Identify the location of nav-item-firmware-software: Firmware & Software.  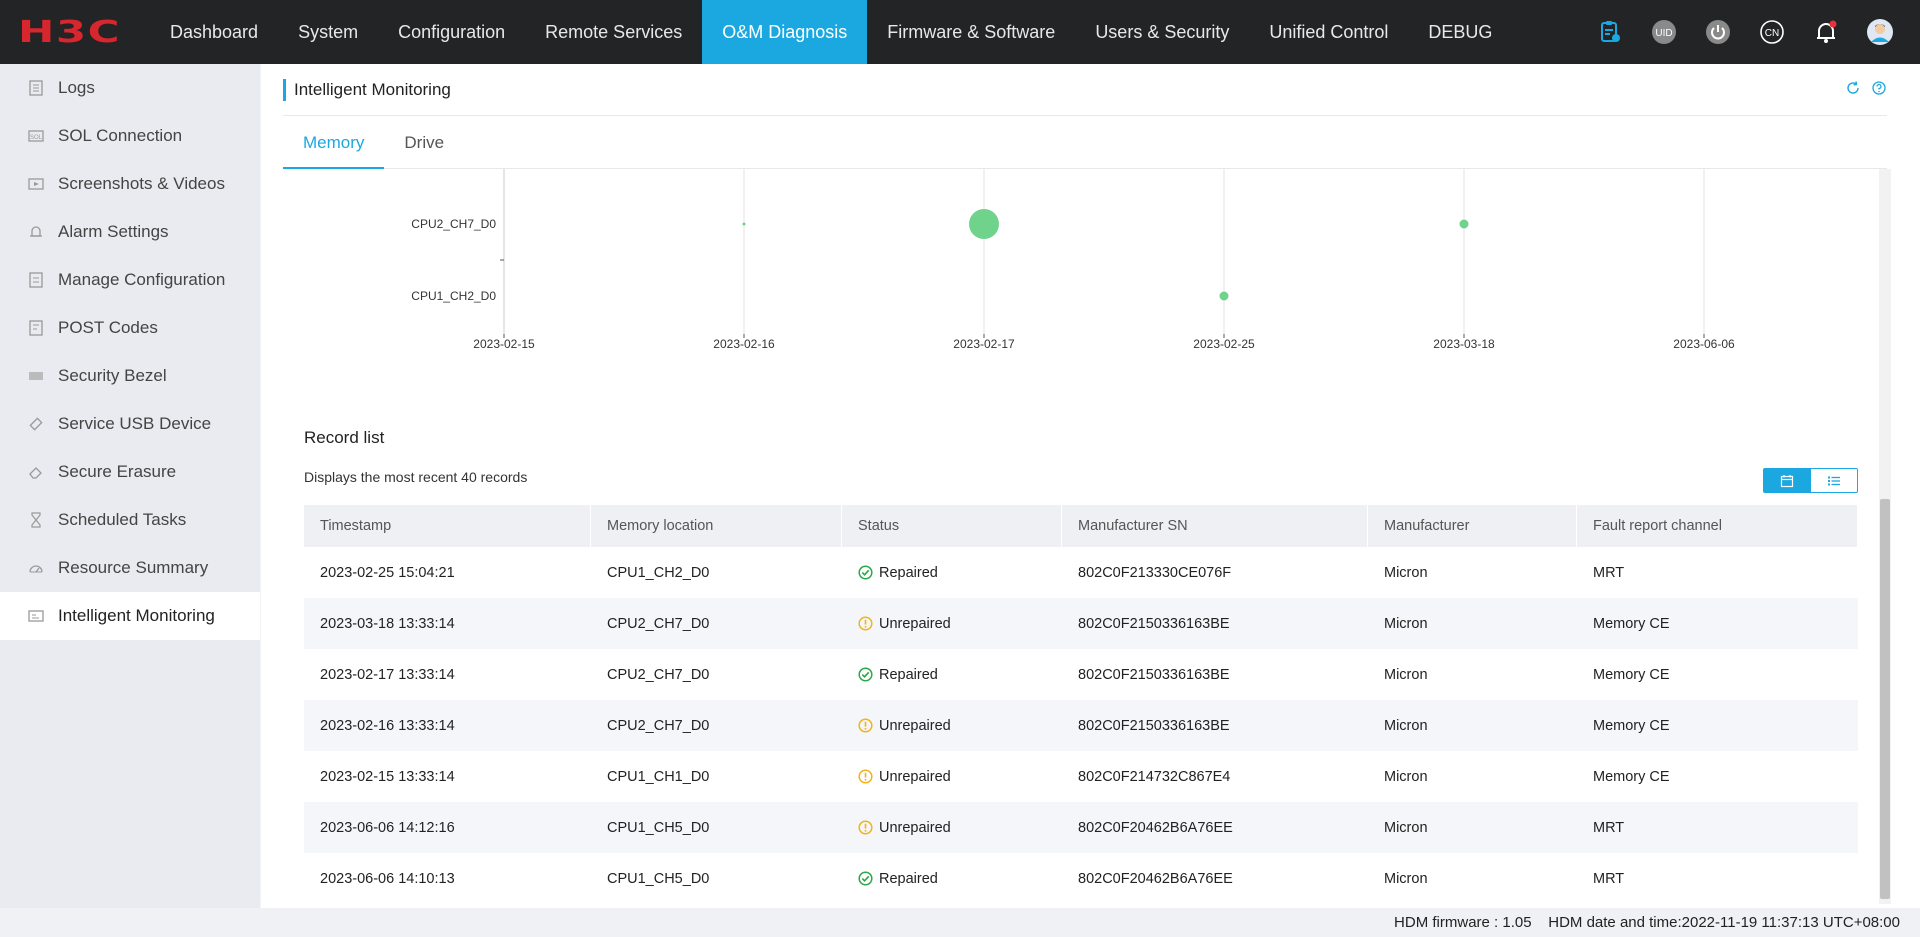
(971, 32).